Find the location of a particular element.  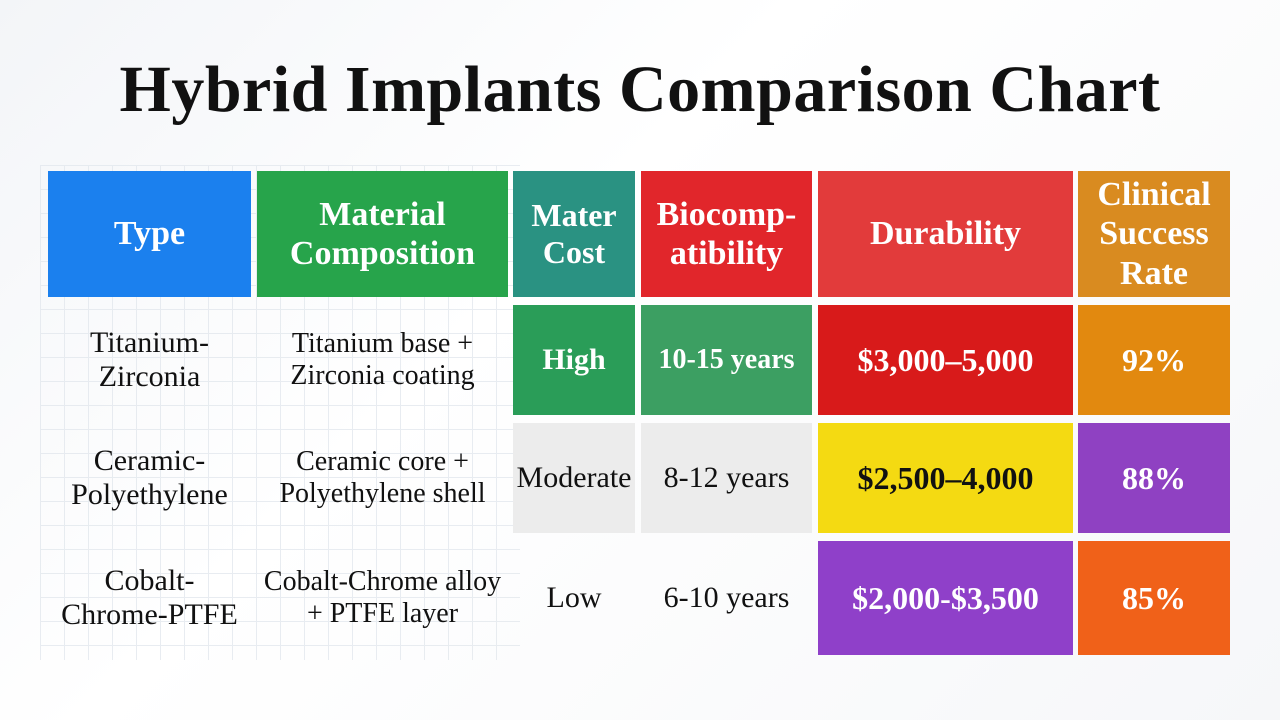

table-cell: 10-15 years is located at coordinates (726, 360).